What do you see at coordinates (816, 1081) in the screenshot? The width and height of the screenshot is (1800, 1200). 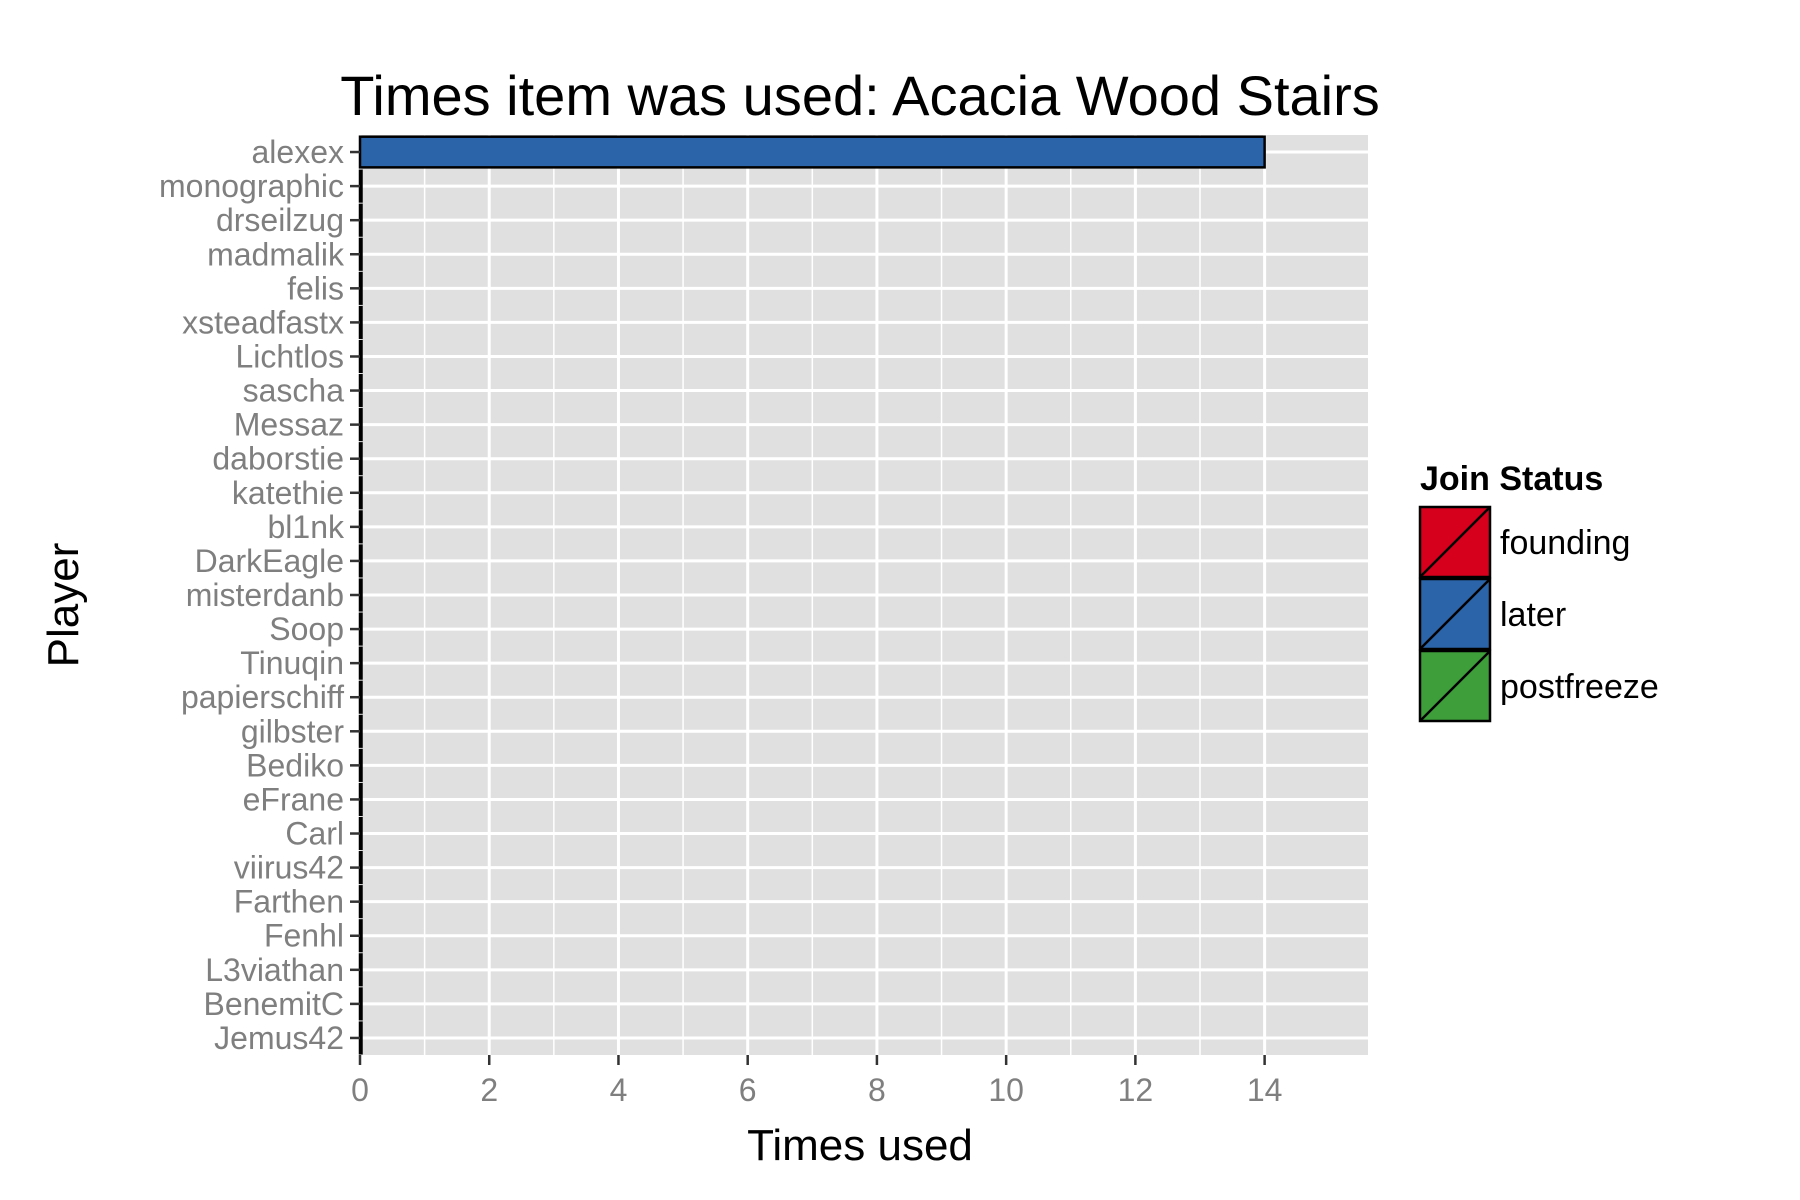 I see `x-axis: 0 2 4 6 8 10 12 14` at bounding box center [816, 1081].